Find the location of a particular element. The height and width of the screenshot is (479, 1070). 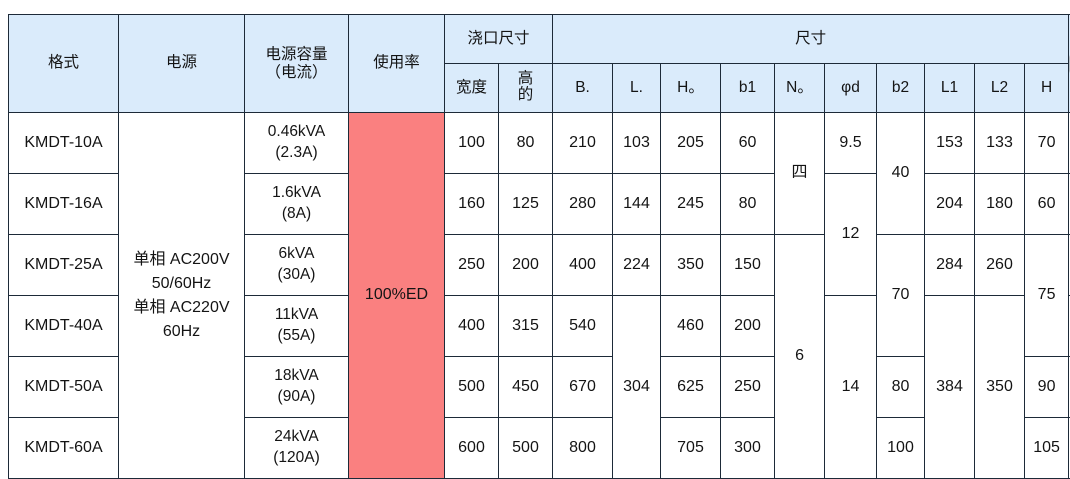

header-capacity: 电源容量 （电流） is located at coordinates (297, 64).